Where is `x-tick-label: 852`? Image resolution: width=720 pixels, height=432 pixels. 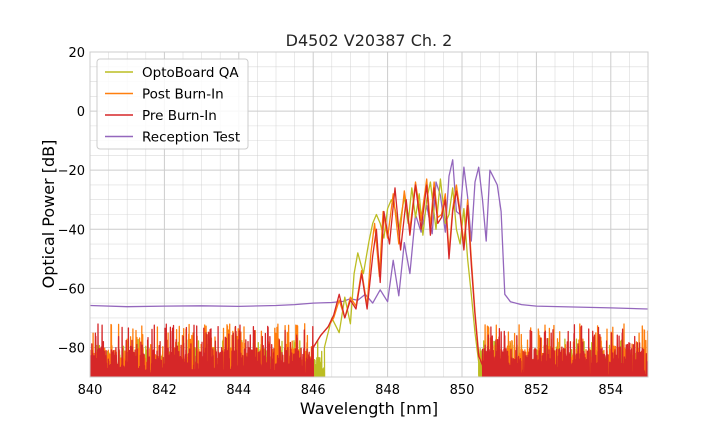 x-tick-label: 852 is located at coordinates (536, 390).